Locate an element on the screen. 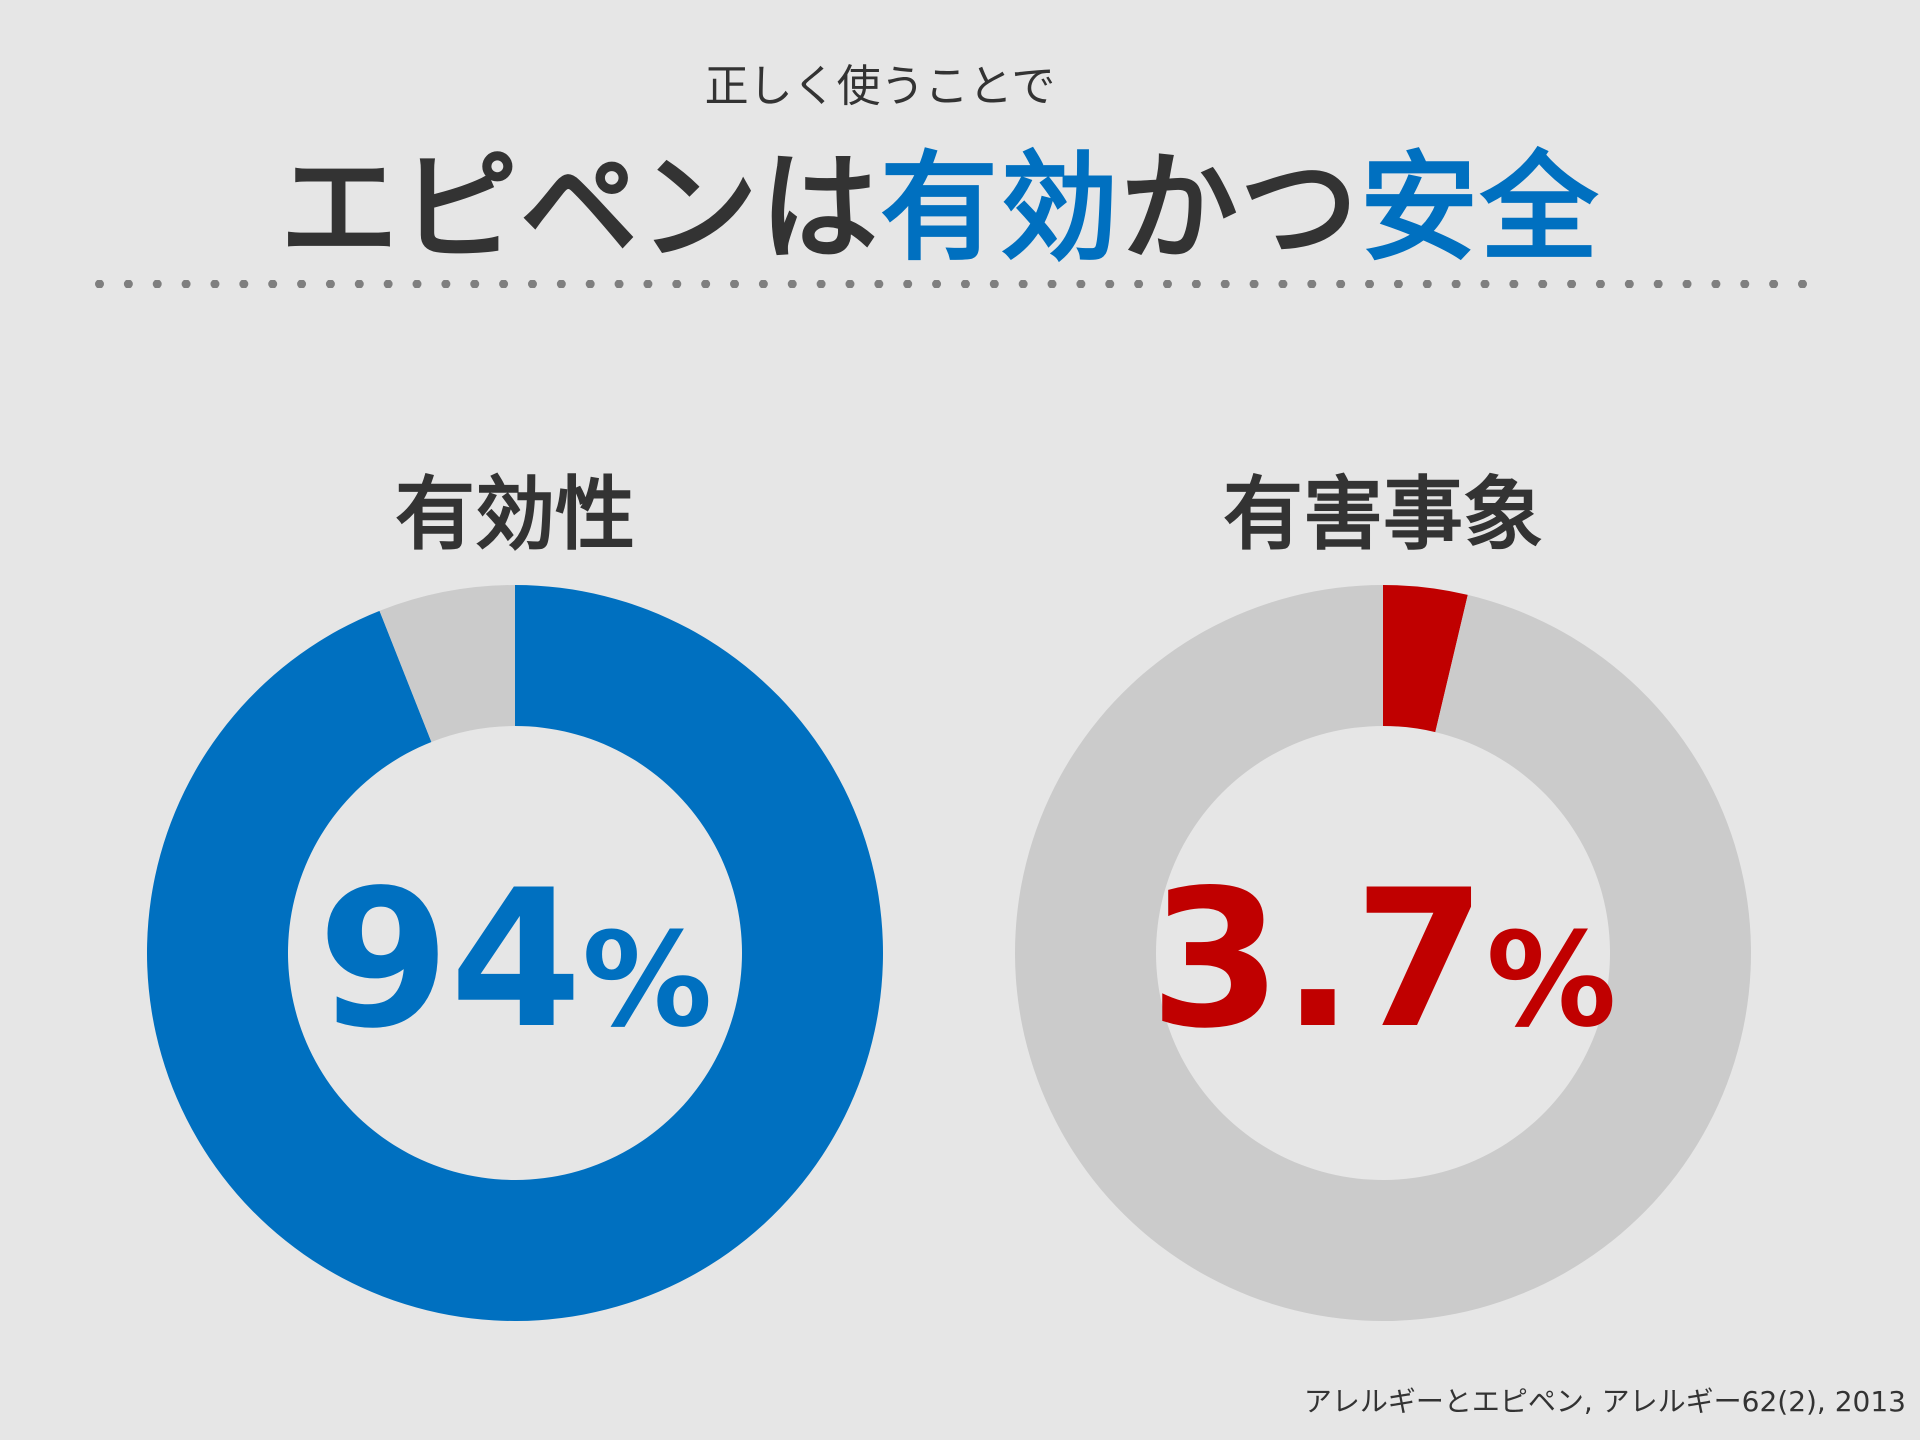 This screenshot has width=1920, height=1440. dotted-divider is located at coordinates (951, 284).